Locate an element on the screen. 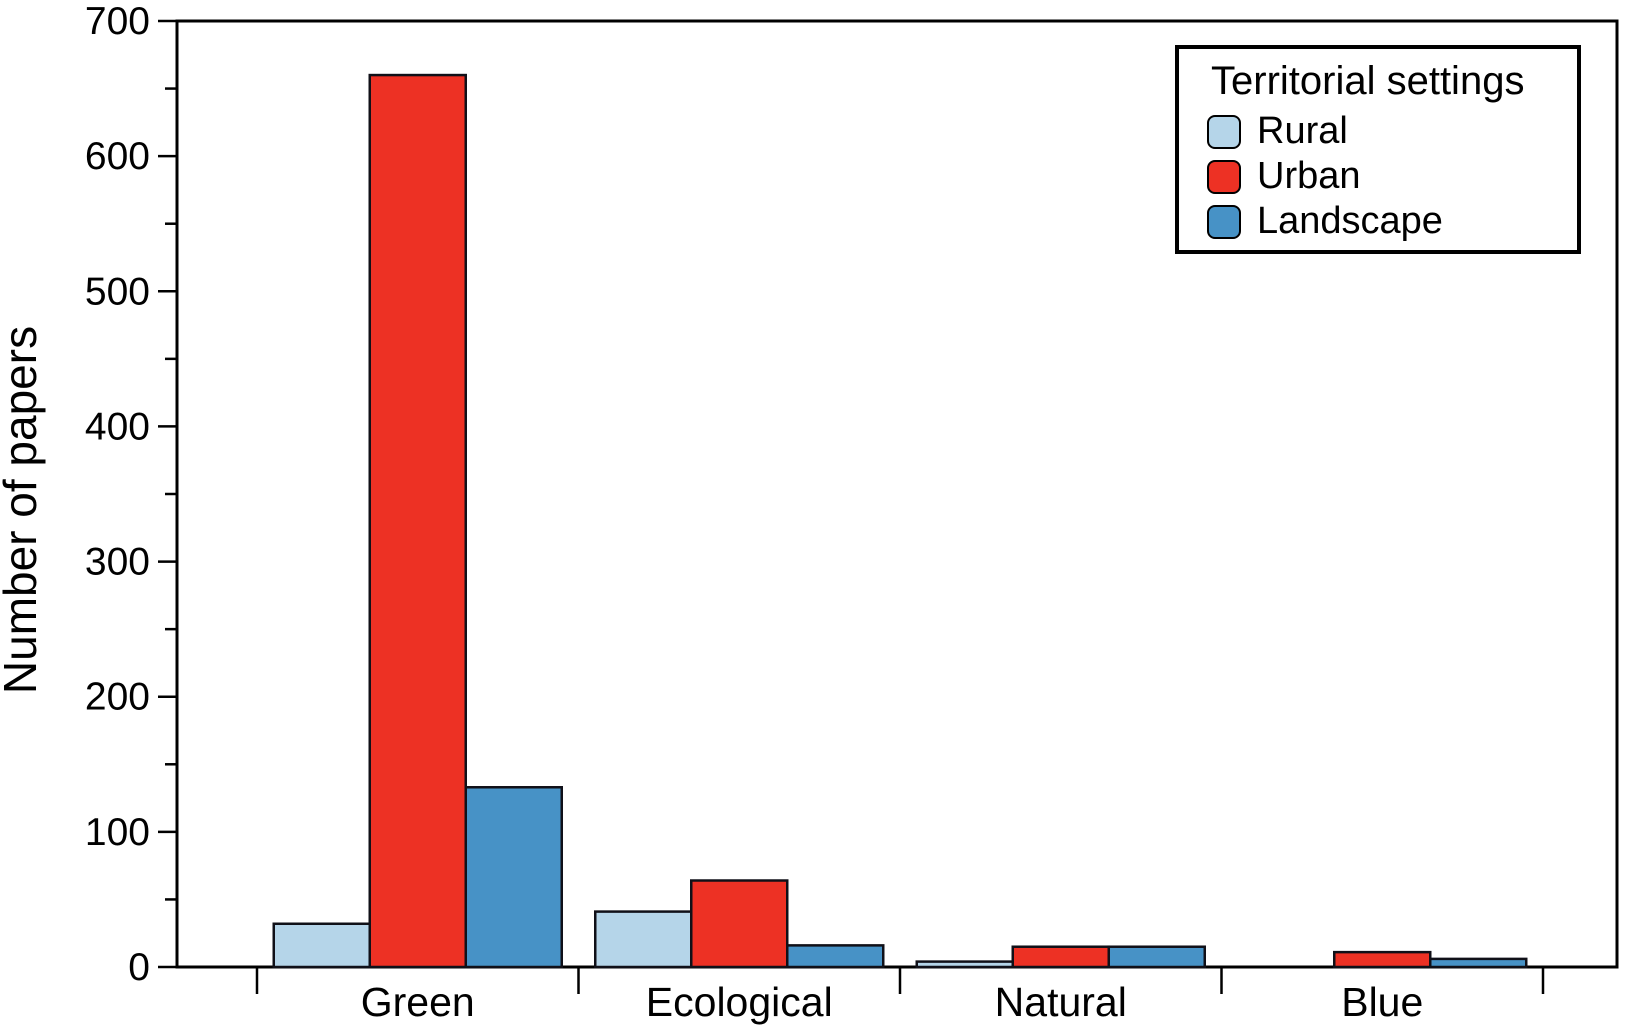 This screenshot has height=1029, width=1625. landscape-color-swatch is located at coordinates (1224, 221).